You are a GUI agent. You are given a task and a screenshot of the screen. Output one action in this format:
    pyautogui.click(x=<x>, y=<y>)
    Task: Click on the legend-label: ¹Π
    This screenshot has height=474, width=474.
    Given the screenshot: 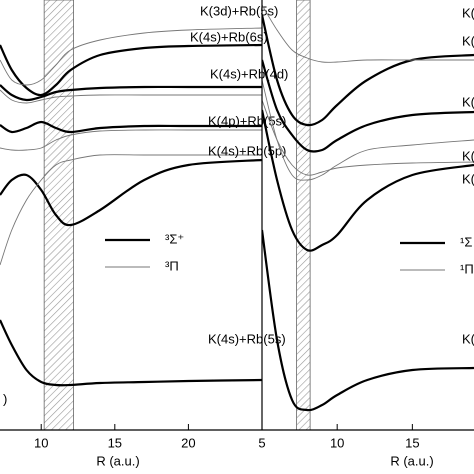 What is the action you would take?
    pyautogui.click(x=467, y=268)
    